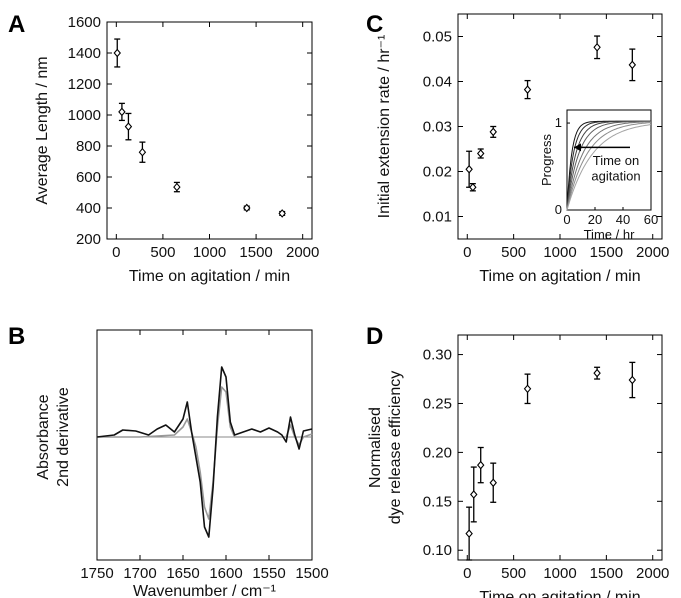 Image resolution: width=681 pixels, height=598 pixels. Describe the element at coordinates (437, 403) in the screenshot. I see `y-tick-label: 0.25` at that location.